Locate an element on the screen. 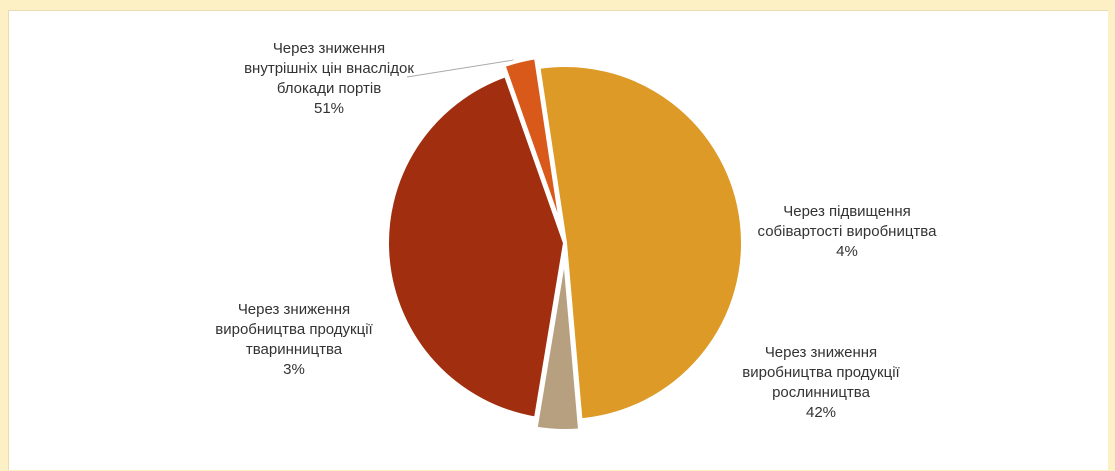 This screenshot has width=1115, height=471. data-label-line: собівартості виробництва is located at coordinates (848, 231).